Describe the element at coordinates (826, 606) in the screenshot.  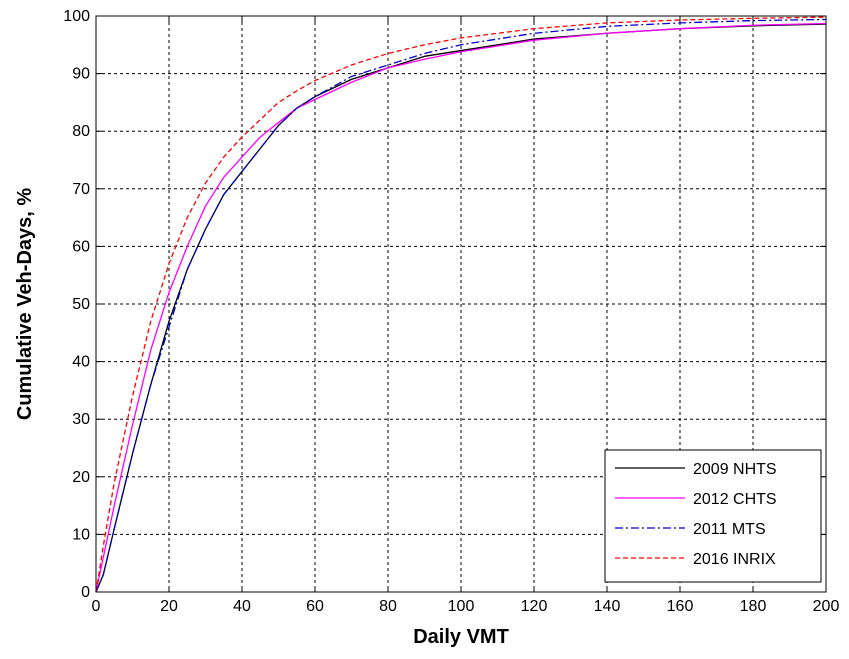
I see `x-tick-label: 200` at that location.